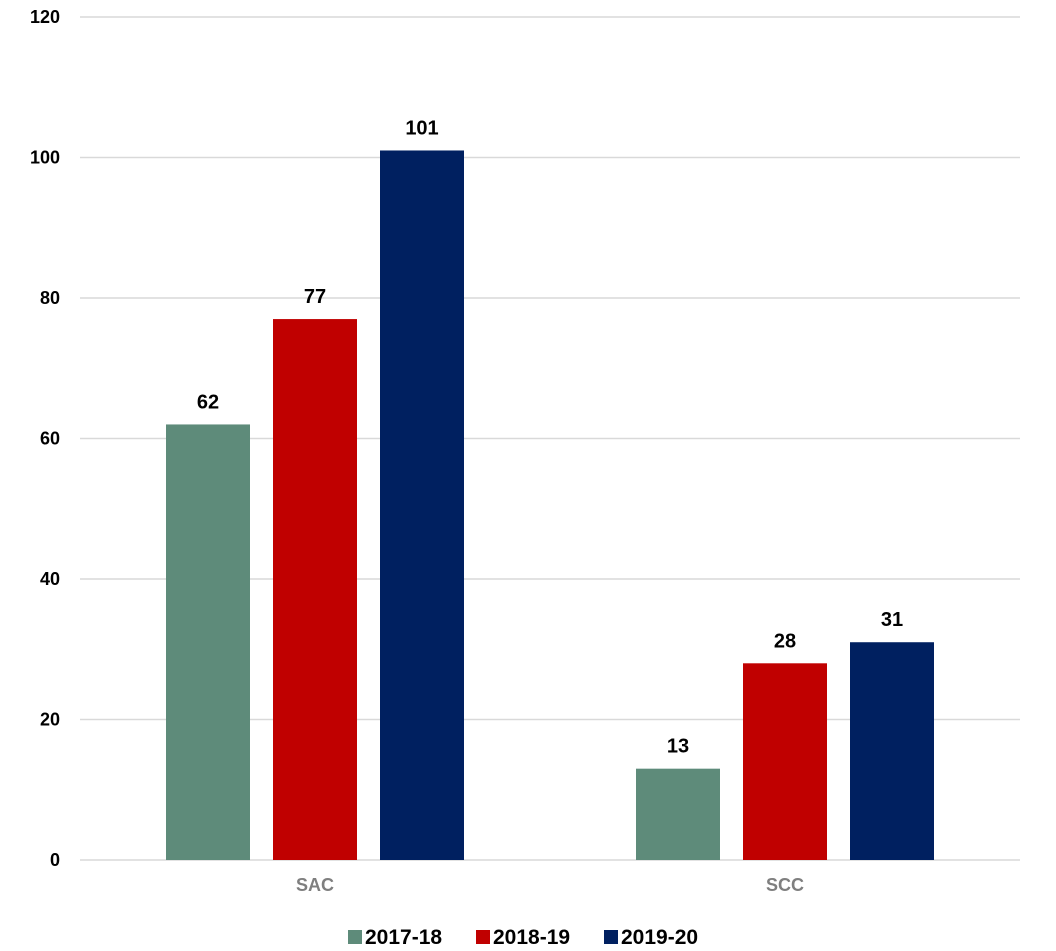  What do you see at coordinates (785, 885) in the screenshot?
I see `category-label: SCC` at bounding box center [785, 885].